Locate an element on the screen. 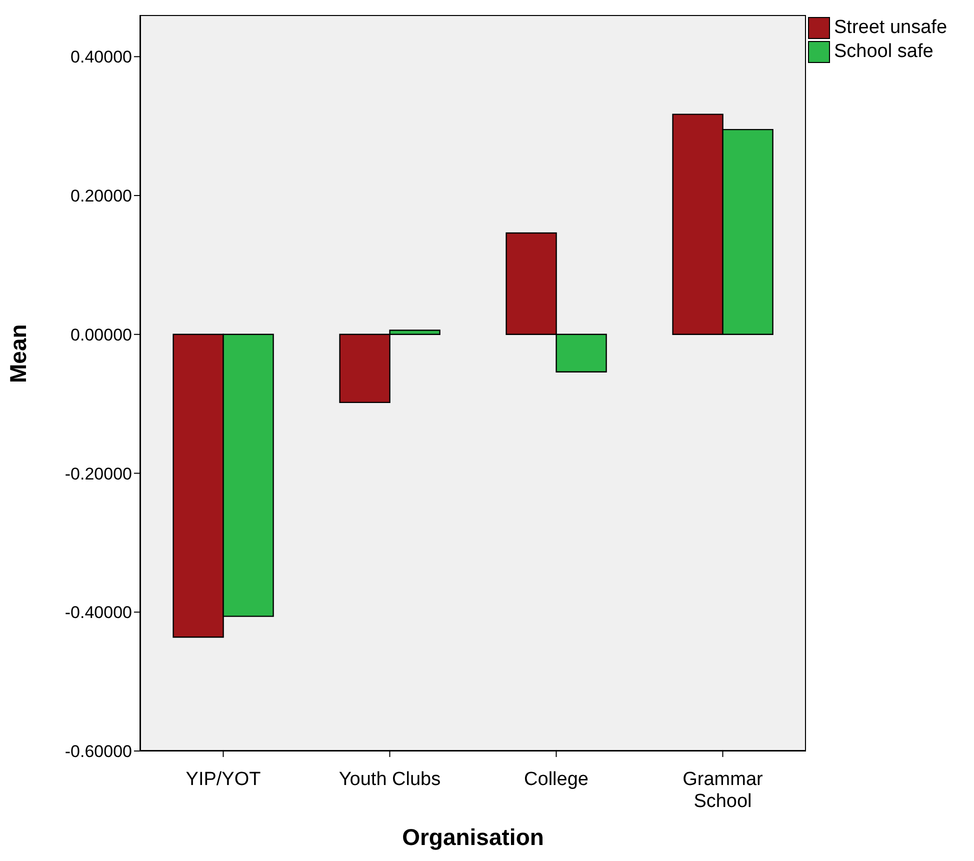 This screenshot has width=974, height=861. legend-label: Street unsafe is located at coordinates (891, 28).